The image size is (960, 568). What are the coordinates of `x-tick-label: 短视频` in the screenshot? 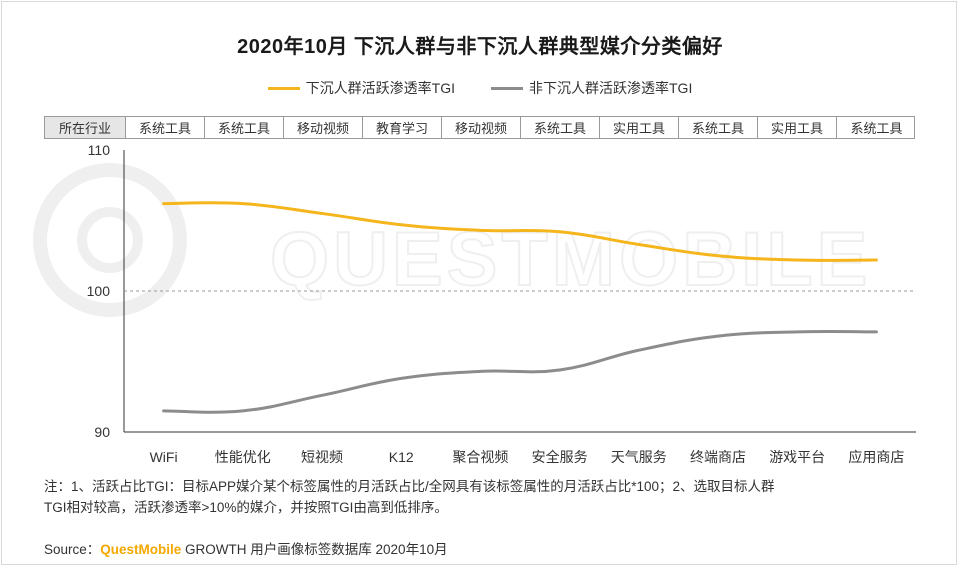 It's located at (322, 457).